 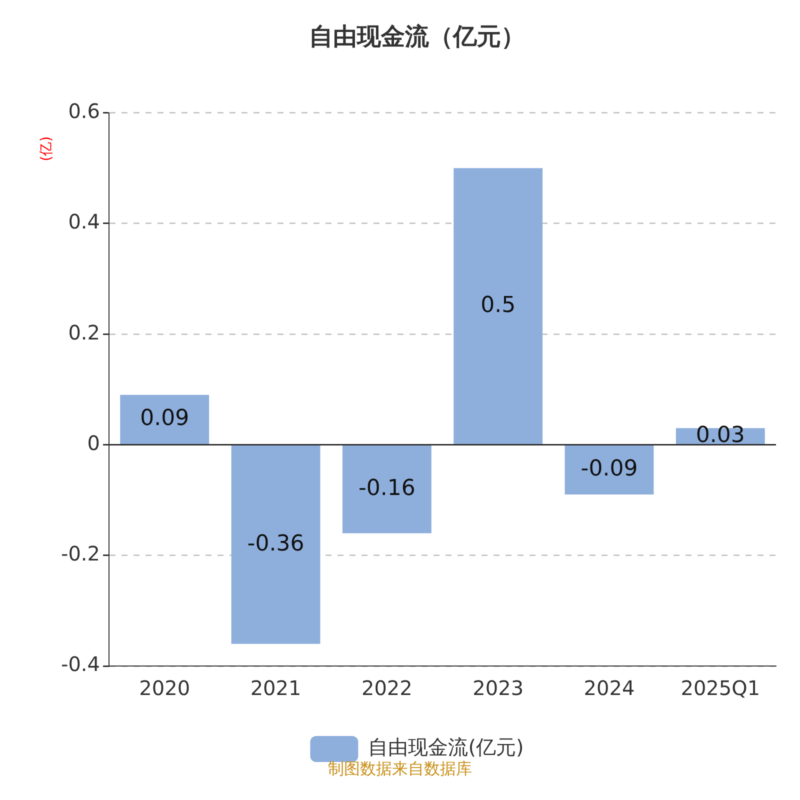 I want to click on y-axis-title: (亿), so click(x=46, y=149).